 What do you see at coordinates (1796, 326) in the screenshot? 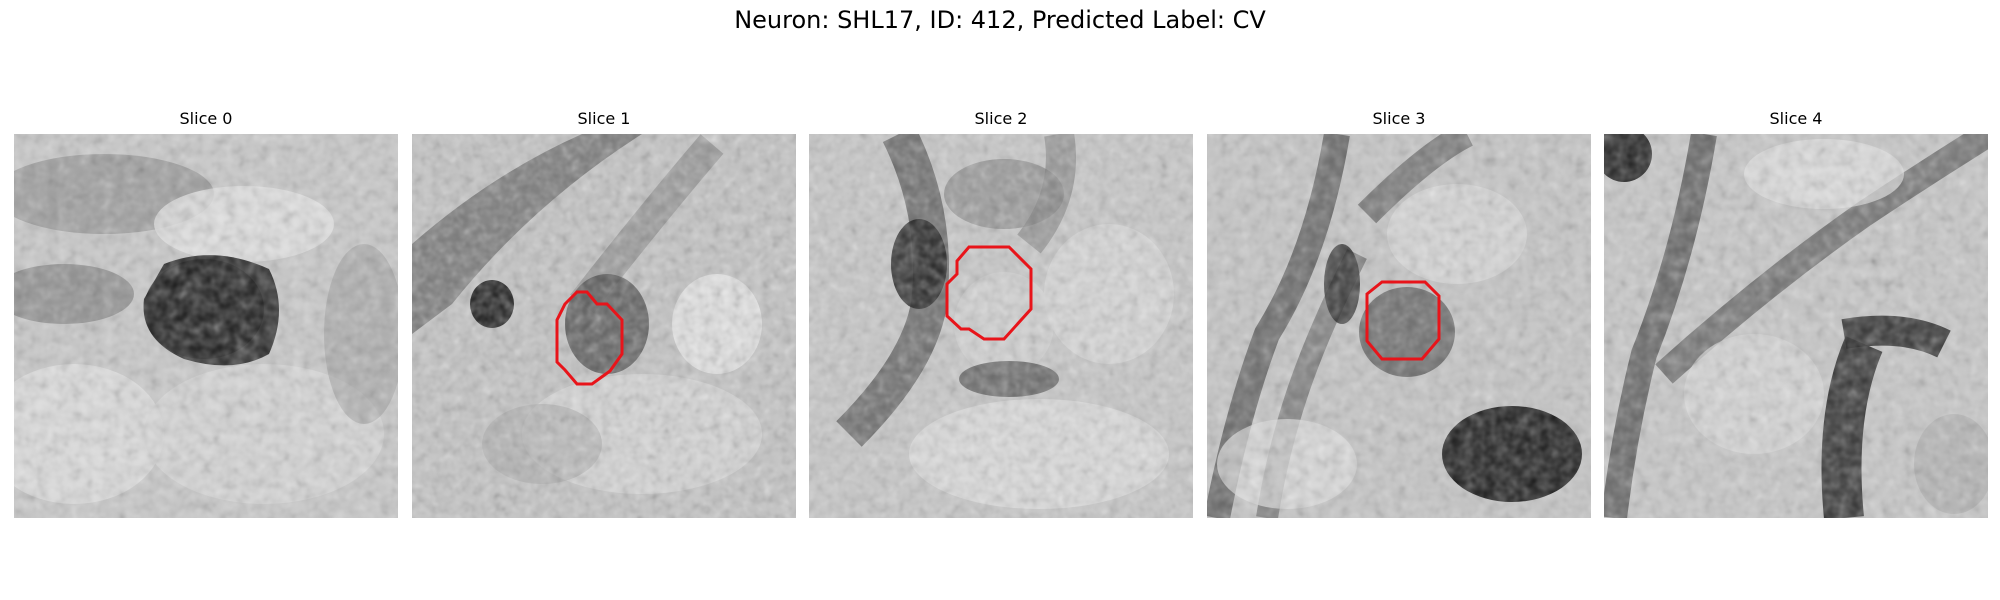
I see `slice-4-image` at bounding box center [1796, 326].